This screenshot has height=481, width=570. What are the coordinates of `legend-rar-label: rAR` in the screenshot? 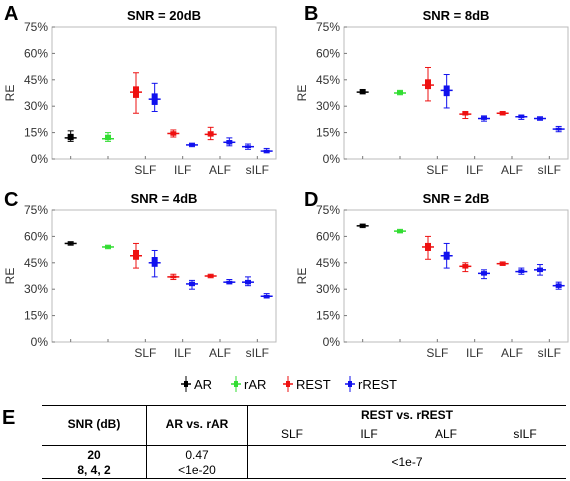 It's located at (255, 384).